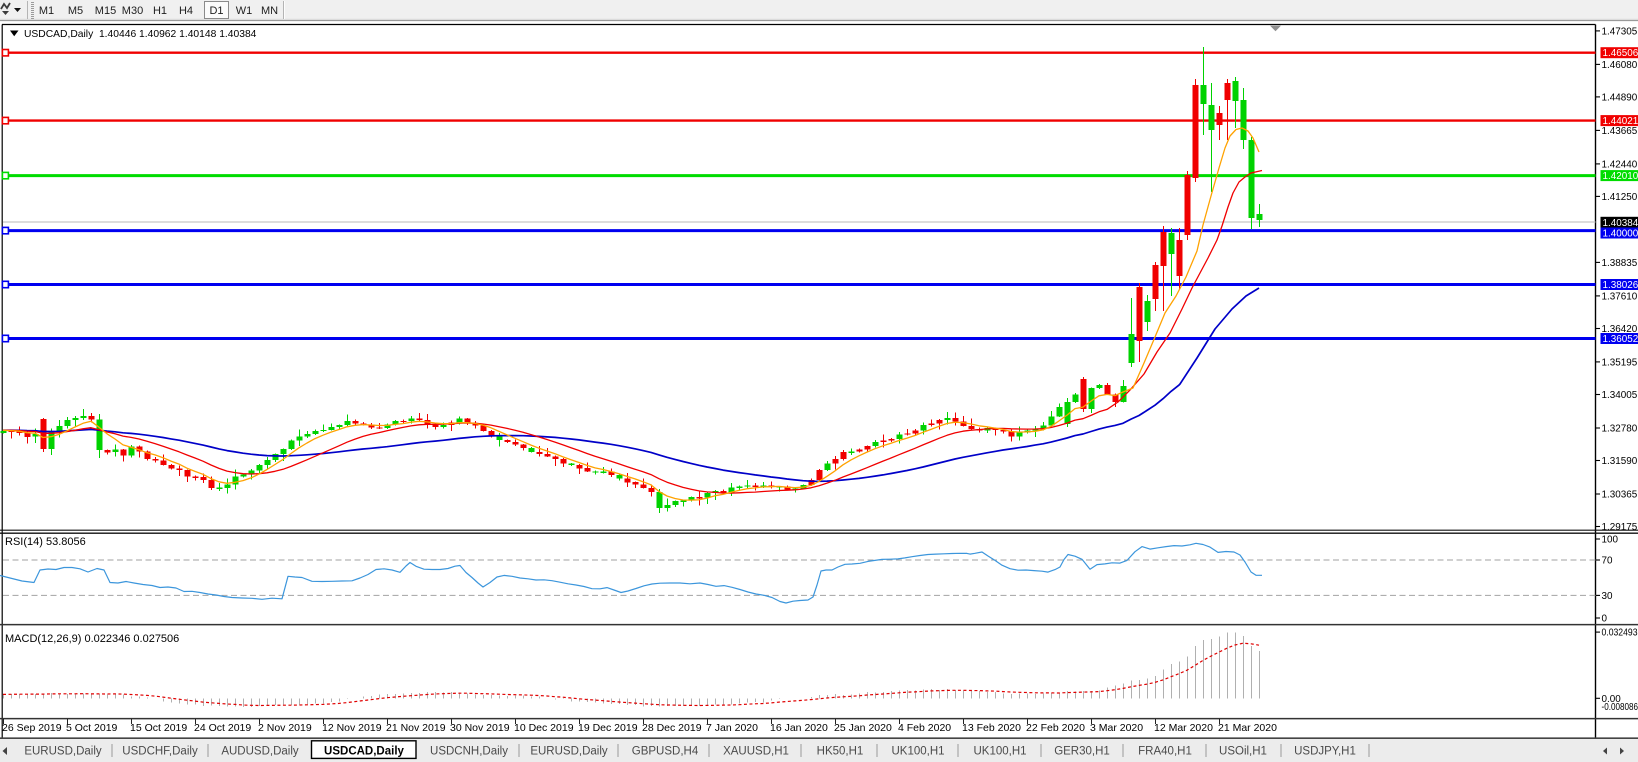  What do you see at coordinates (1620, 131) in the screenshot?
I see `svg-text: 1.43665` at bounding box center [1620, 131].